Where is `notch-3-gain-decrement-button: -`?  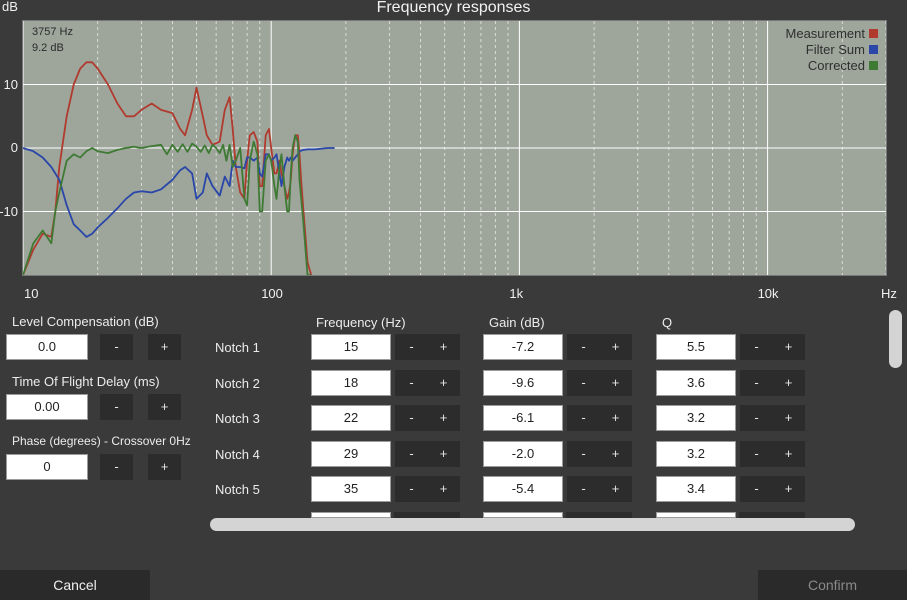
notch-3-gain-decrement-button: - is located at coordinates (583, 418).